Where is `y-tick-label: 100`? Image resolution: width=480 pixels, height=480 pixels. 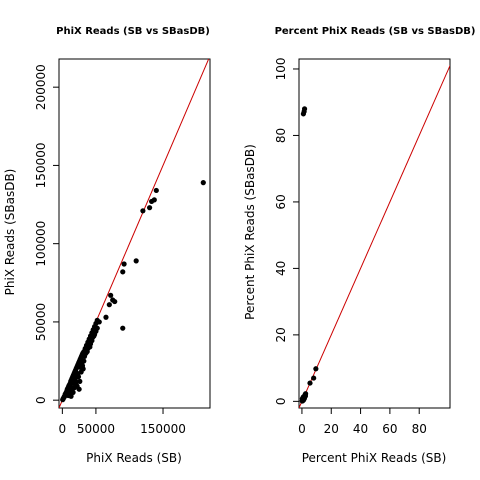 y-tick-label: 100 is located at coordinates (281, 69).